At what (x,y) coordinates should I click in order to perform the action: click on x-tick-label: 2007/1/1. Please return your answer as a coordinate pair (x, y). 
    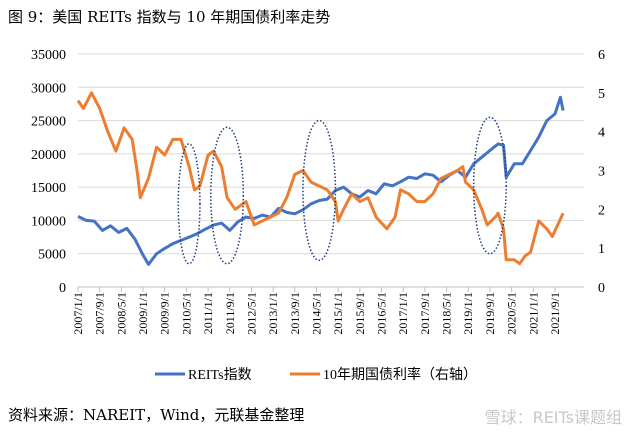
    Looking at the image, I should click on (78, 313).